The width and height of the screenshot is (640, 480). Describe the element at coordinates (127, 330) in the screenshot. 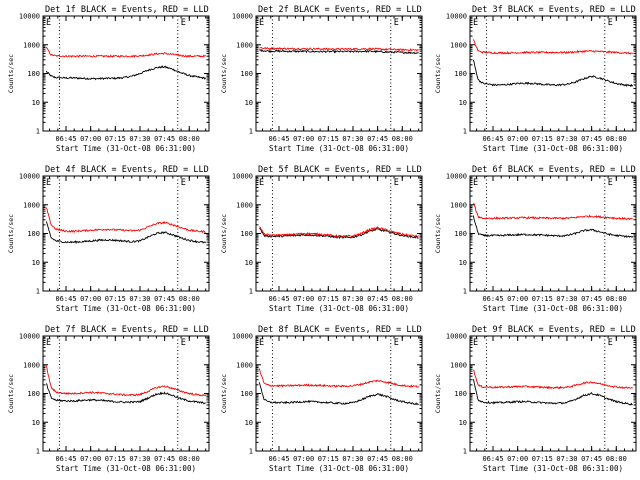

I see `panel-title: Det 7f BLACK = Events, RED = LLD` at that location.